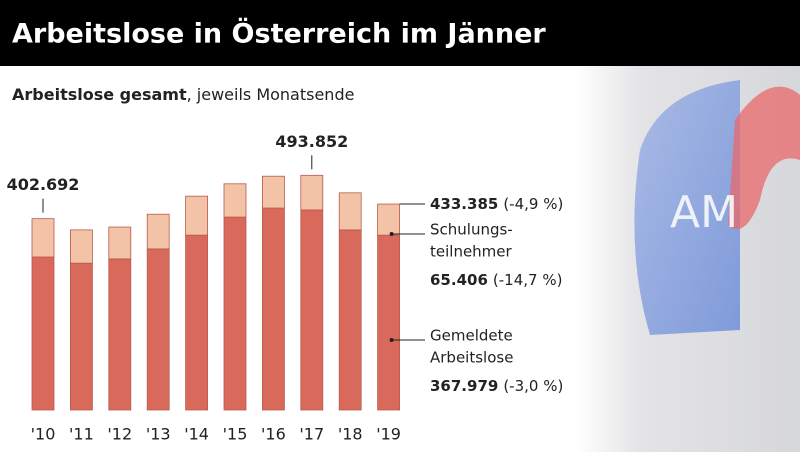 This screenshot has height=452, width=800. I want to click on series-total-value: 65.406, so click(459, 280).